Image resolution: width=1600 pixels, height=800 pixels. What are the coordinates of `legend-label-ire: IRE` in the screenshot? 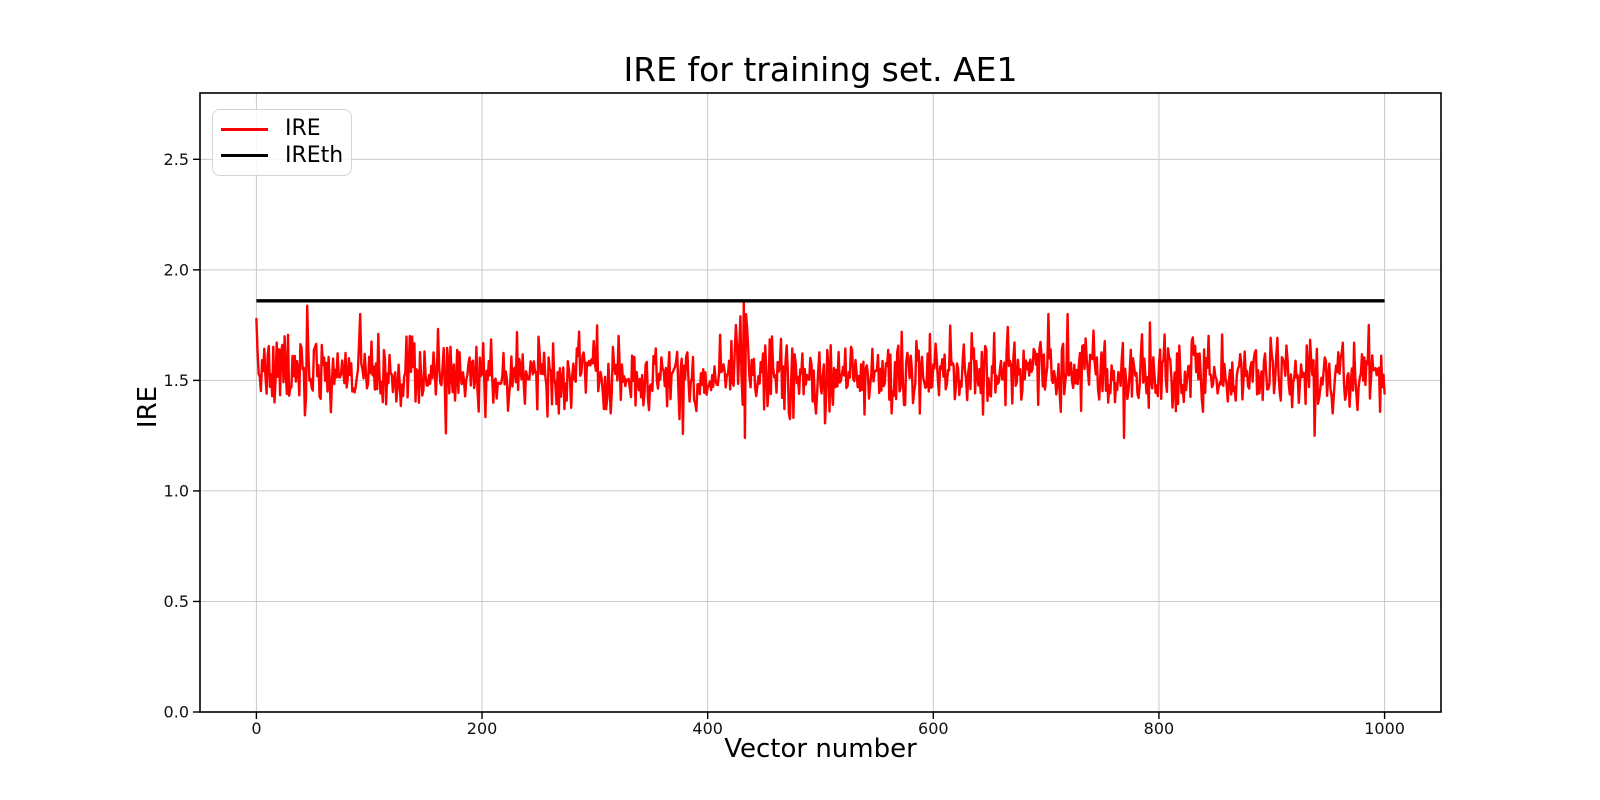 It's located at (303, 129).